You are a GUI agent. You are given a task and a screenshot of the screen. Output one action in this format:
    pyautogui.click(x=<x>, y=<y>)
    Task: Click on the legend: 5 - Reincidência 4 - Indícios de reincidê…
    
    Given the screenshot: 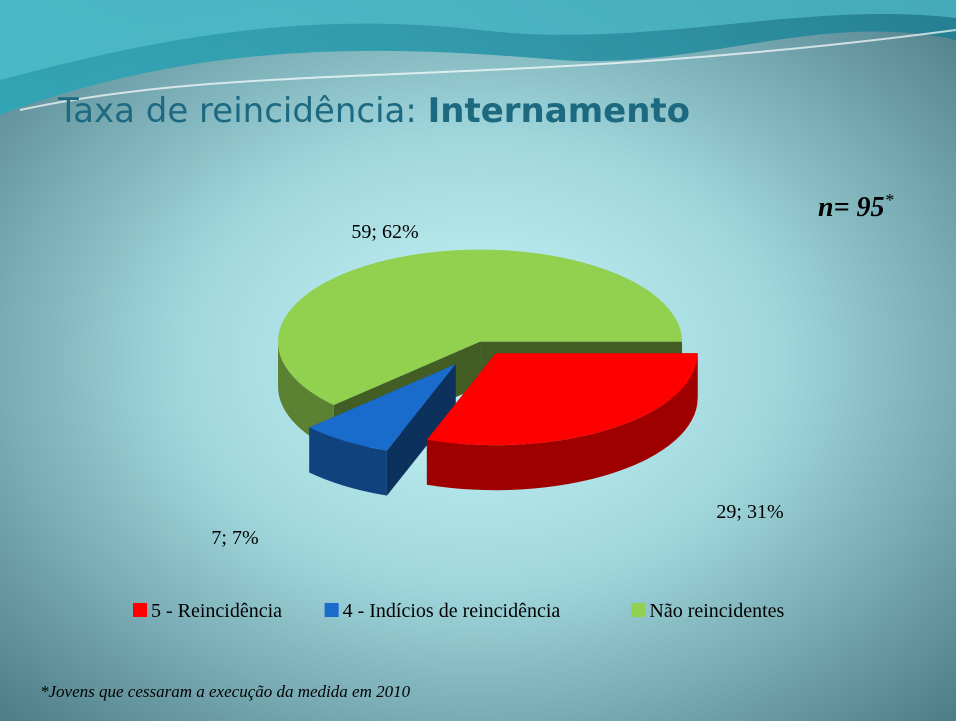 What is the action you would take?
    pyautogui.click(x=459, y=611)
    